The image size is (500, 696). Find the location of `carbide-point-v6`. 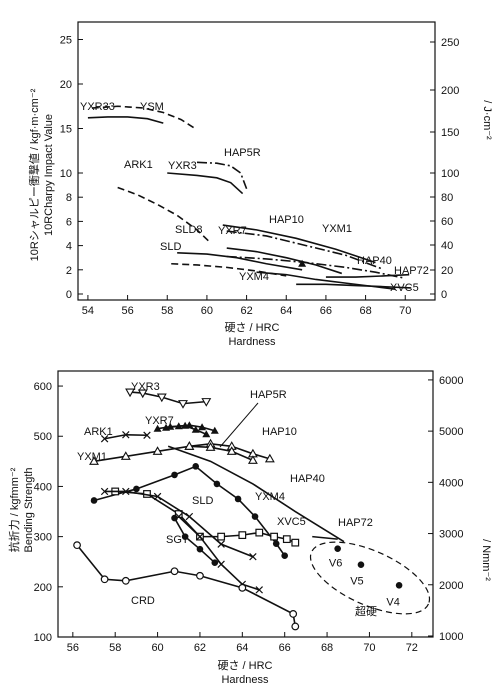

carbide-point-v6 is located at coordinates (337, 548).